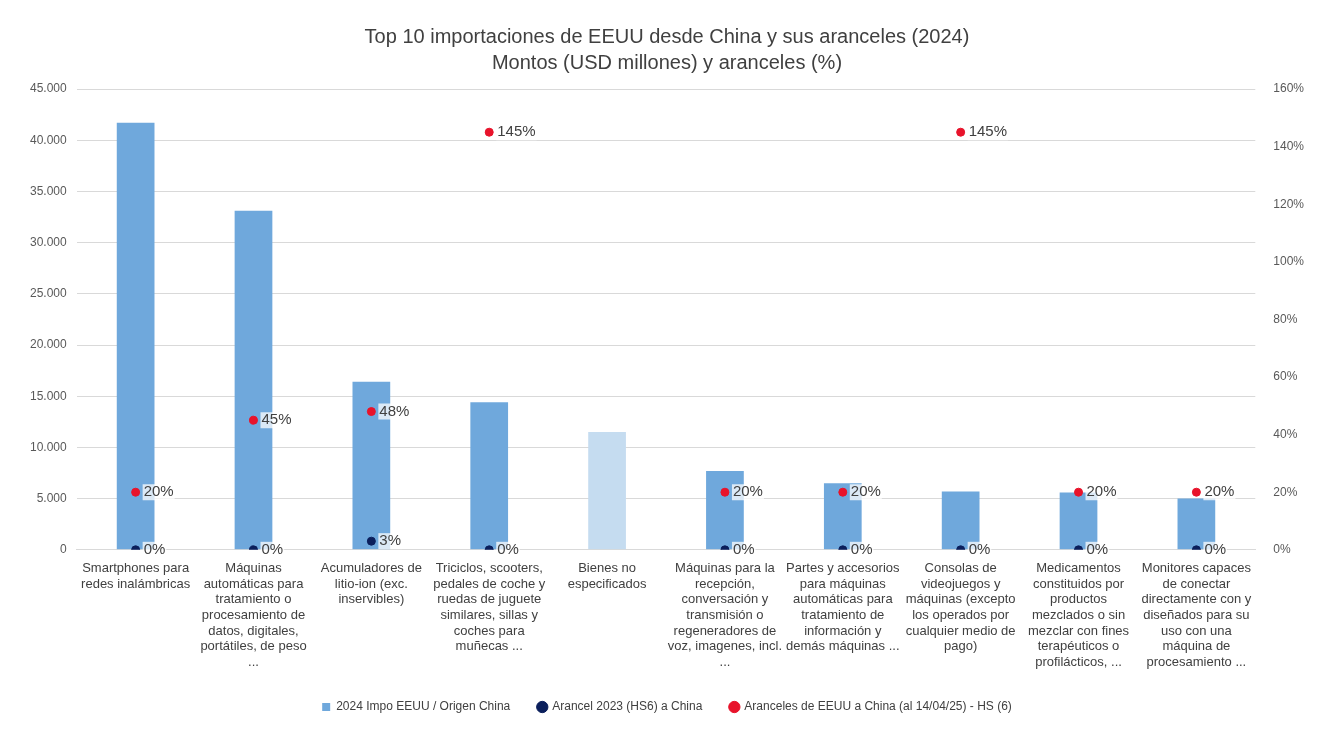 The height and width of the screenshot is (733, 1334). Describe the element at coordinates (64, 549) in the screenshot. I see `y-tick-label: 0` at that location.